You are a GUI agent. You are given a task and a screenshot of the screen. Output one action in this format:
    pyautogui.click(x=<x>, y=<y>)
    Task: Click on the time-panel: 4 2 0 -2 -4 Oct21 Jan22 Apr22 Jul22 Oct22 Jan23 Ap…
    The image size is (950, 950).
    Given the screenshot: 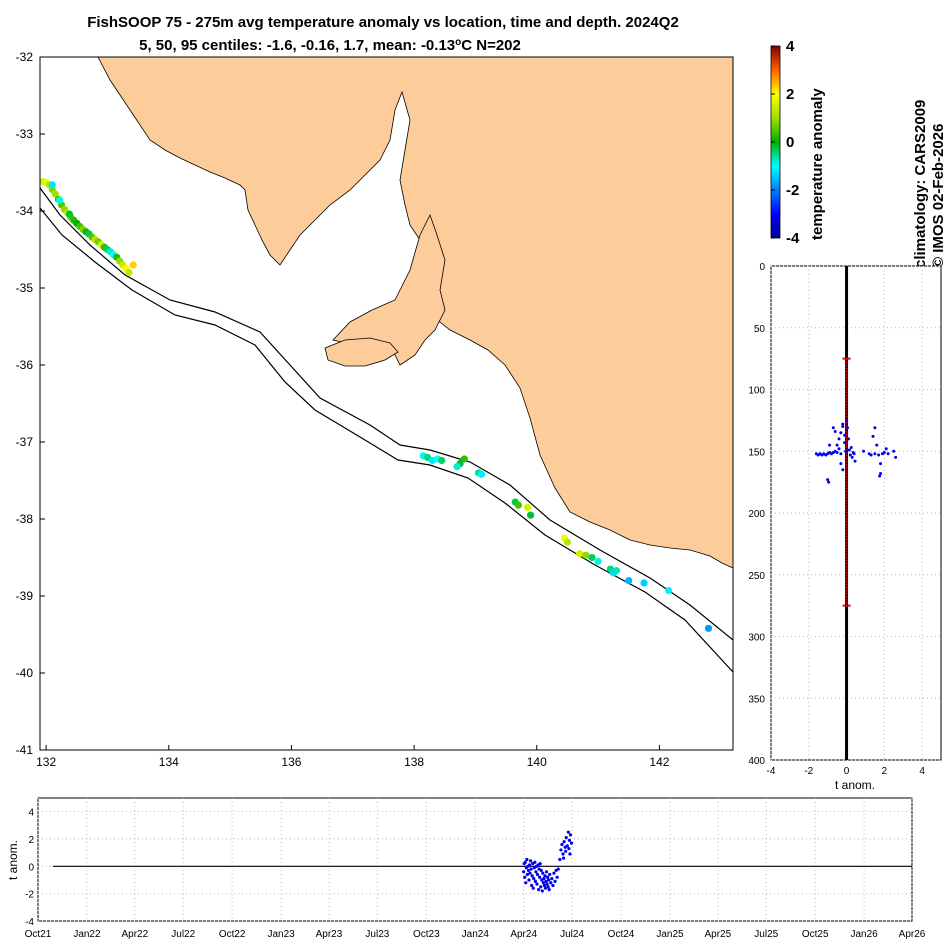 What is the action you would take?
    pyautogui.click(x=466, y=868)
    